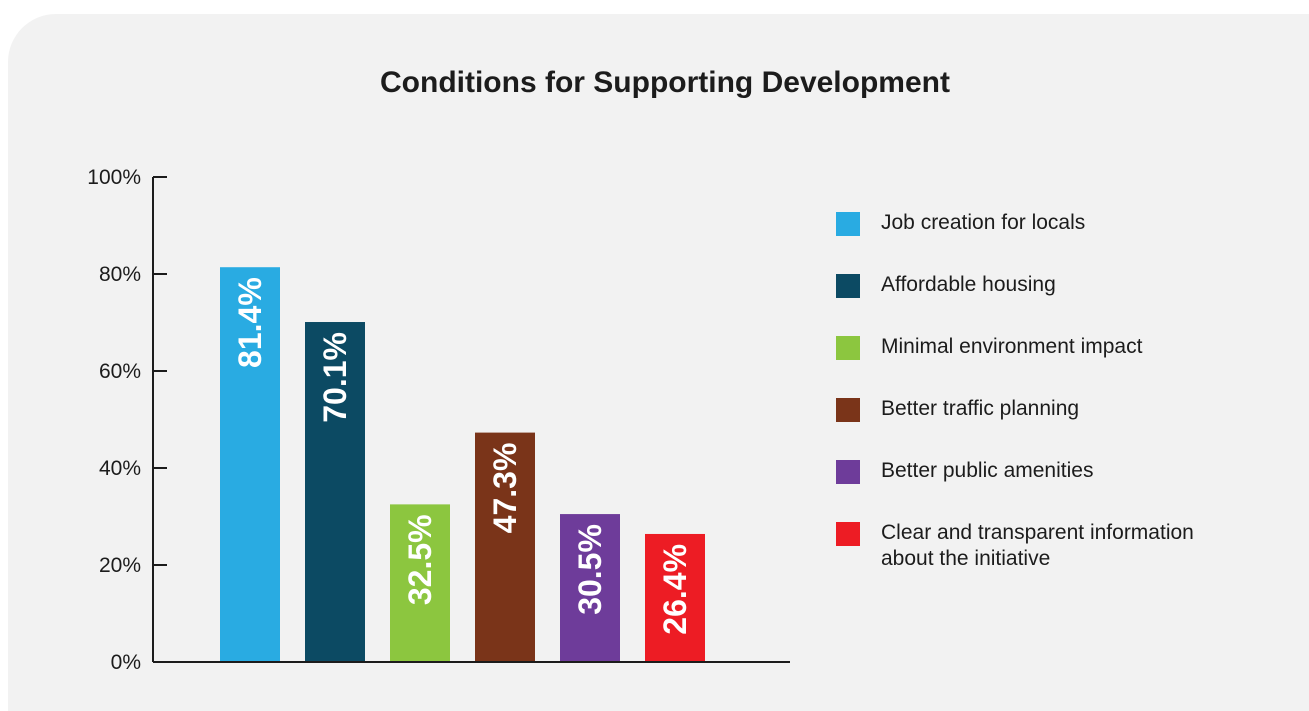 The width and height of the screenshot is (1309, 711). Describe the element at coordinates (127, 420) in the screenshot. I see `y-axis: 0% 20% 40% 60% 80% 100%` at that location.